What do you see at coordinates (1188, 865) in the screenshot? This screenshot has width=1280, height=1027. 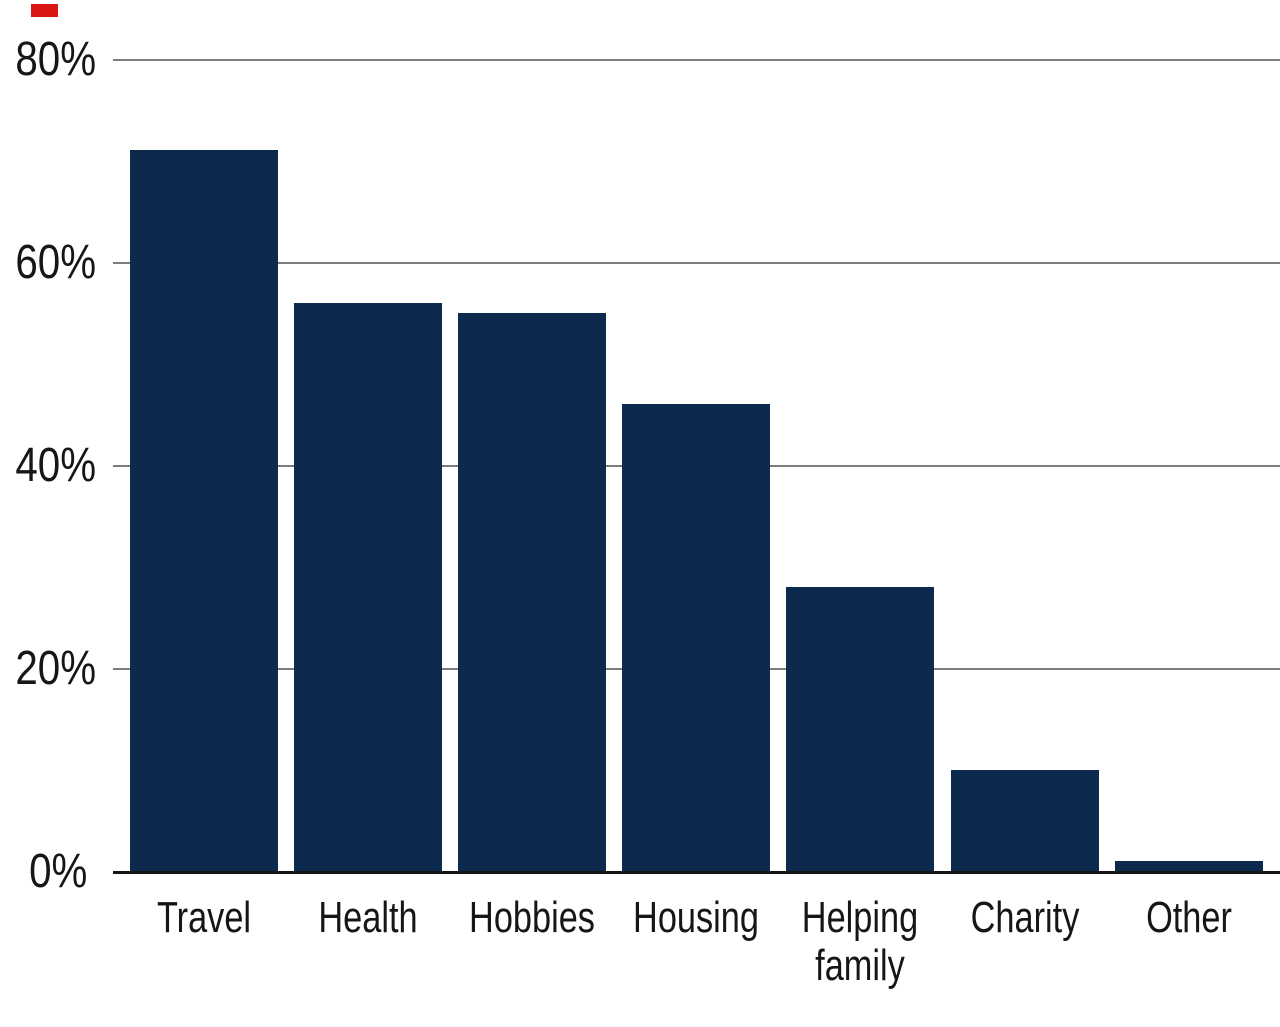 I see `bar-other` at bounding box center [1188, 865].